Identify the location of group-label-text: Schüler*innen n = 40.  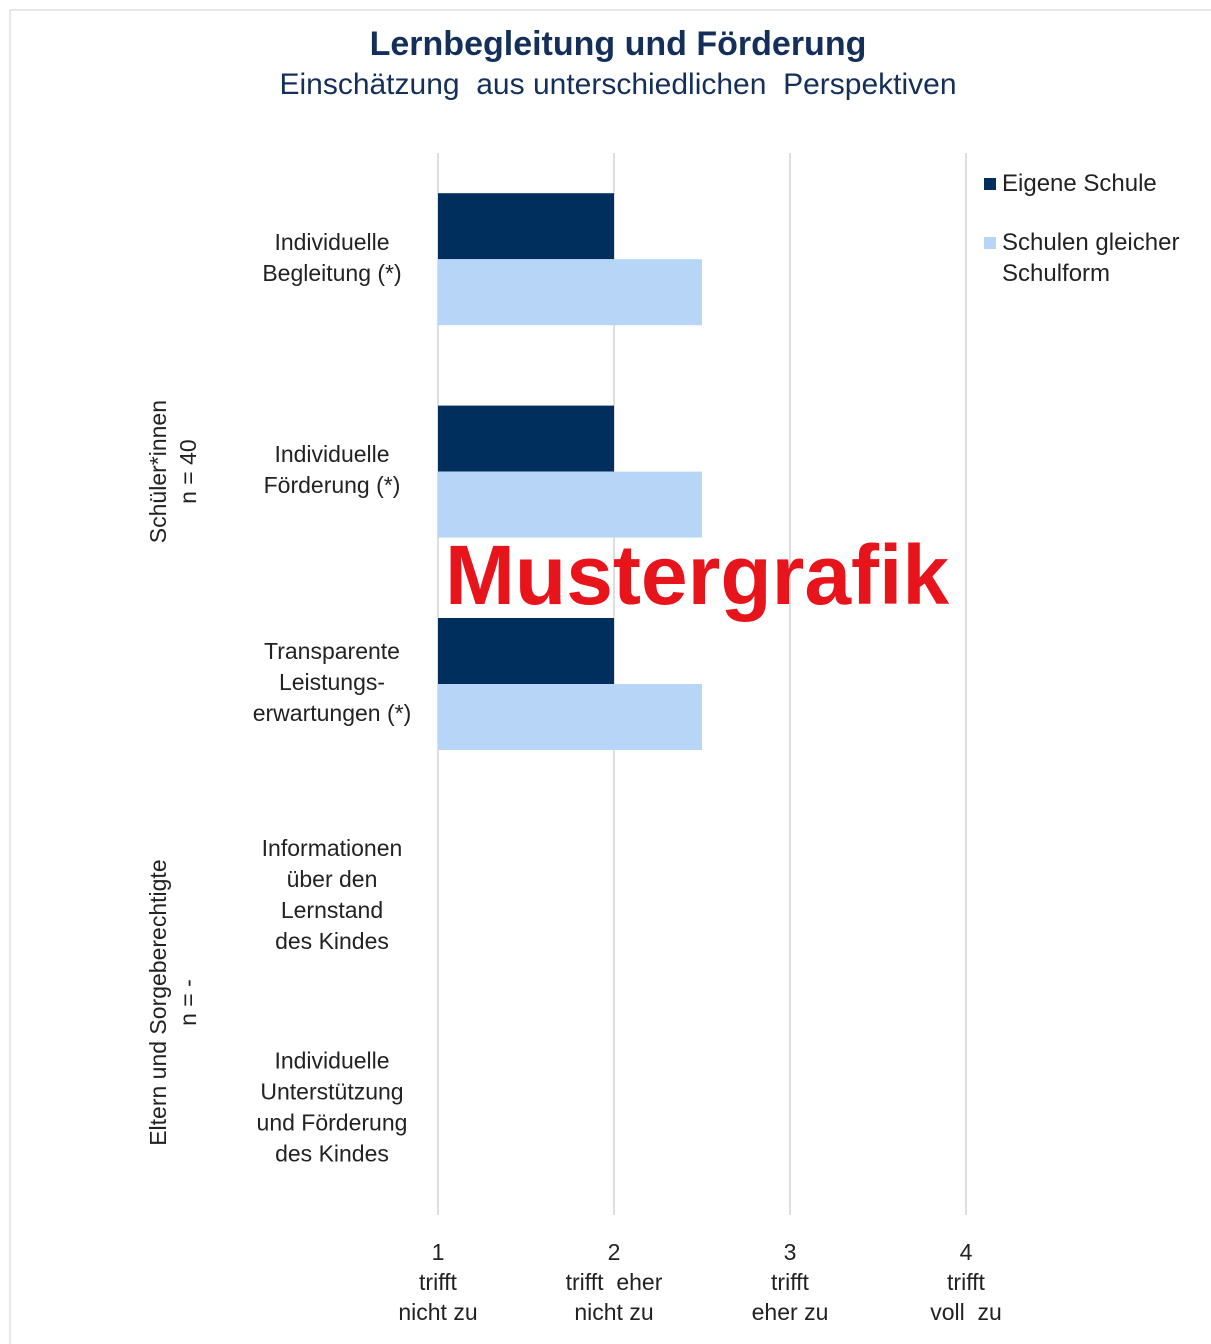
(173, 471).